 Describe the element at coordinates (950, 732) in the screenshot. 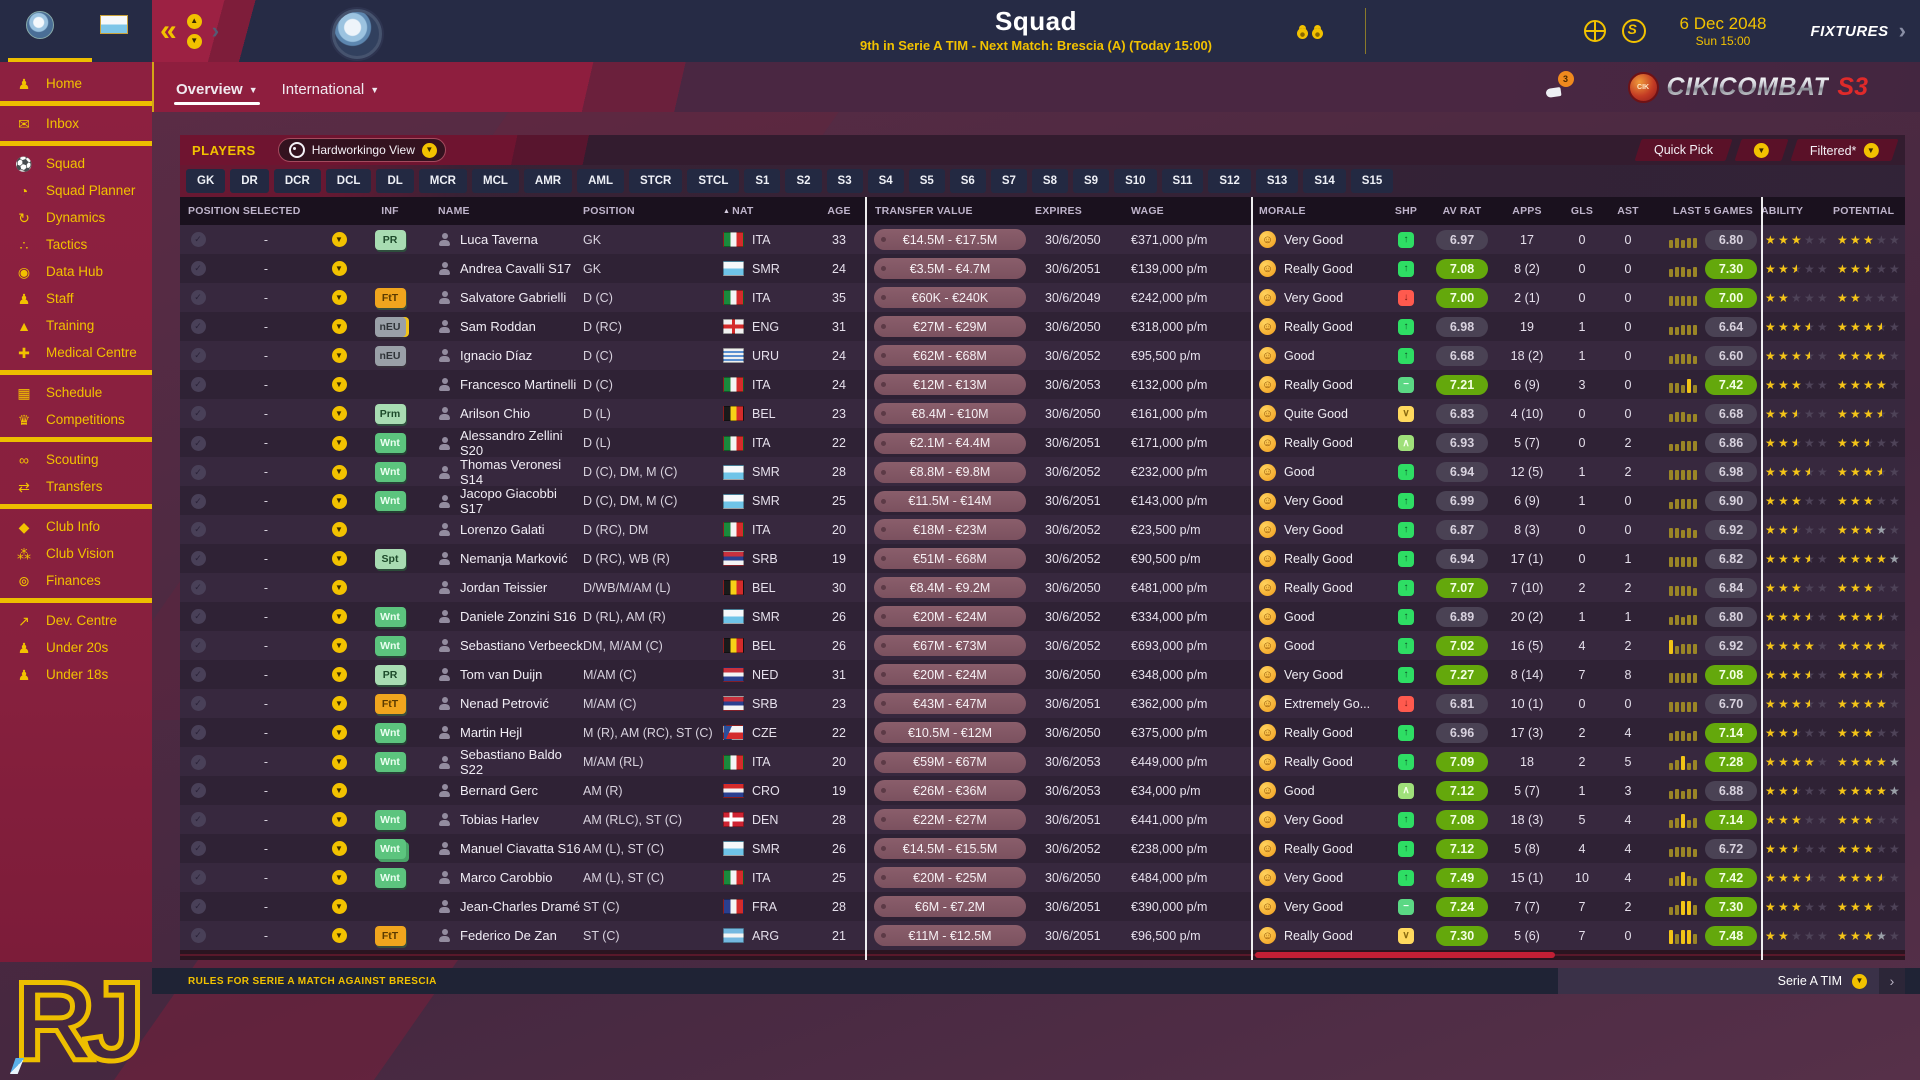

I see `transfer-value-pill: €10.5M - €12M` at that location.